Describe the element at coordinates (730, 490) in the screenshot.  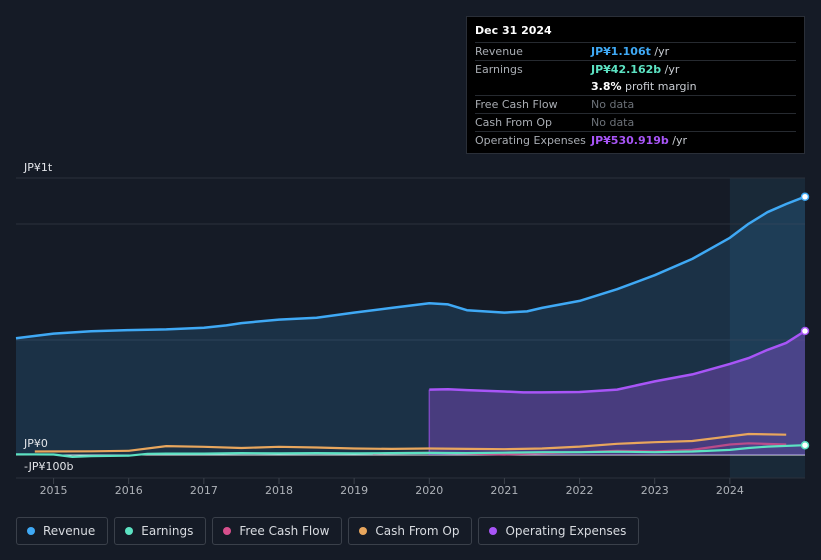
I see `x-tick-label: 2024` at that location.